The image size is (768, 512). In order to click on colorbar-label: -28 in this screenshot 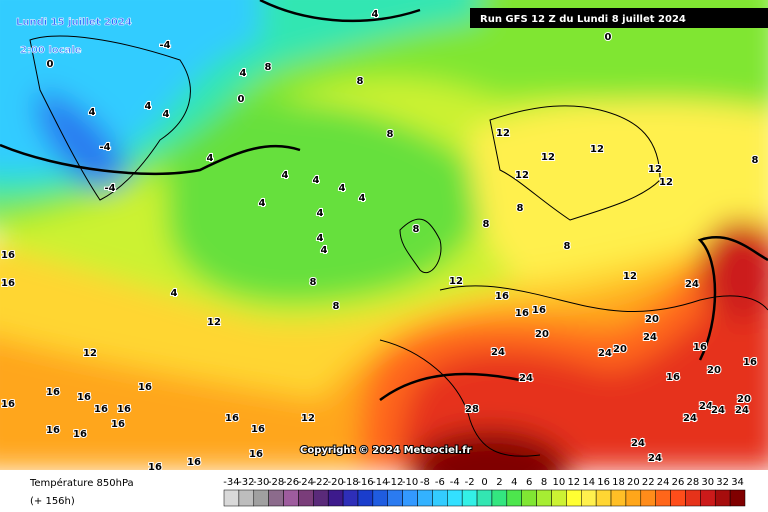, I will do `click(276, 482)`.